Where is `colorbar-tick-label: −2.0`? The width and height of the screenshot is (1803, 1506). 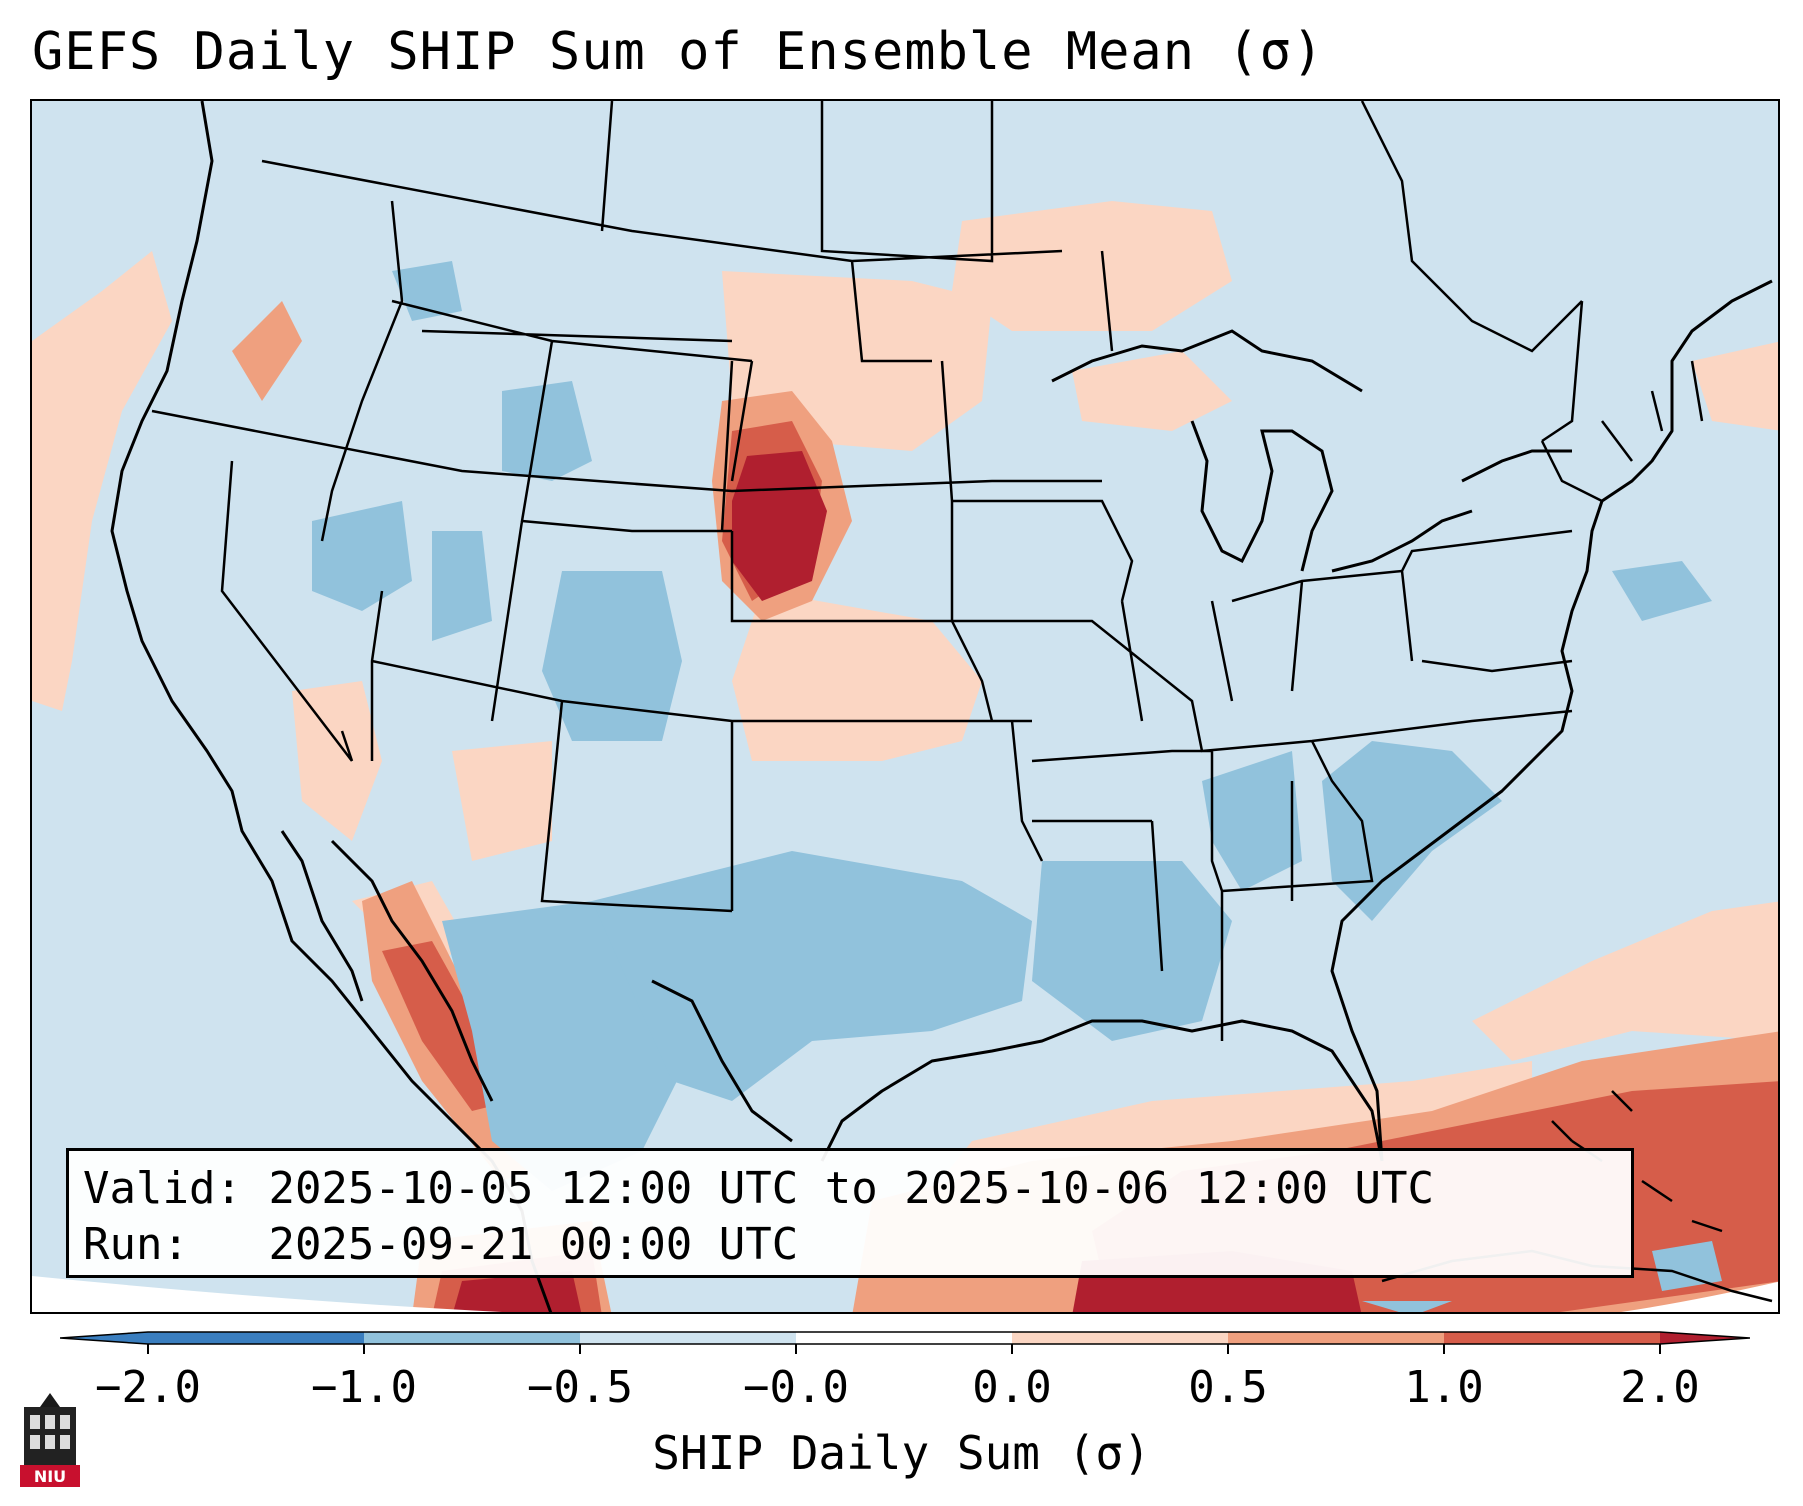
colorbar-tick-label: −2.0 is located at coordinates (148, 1387).